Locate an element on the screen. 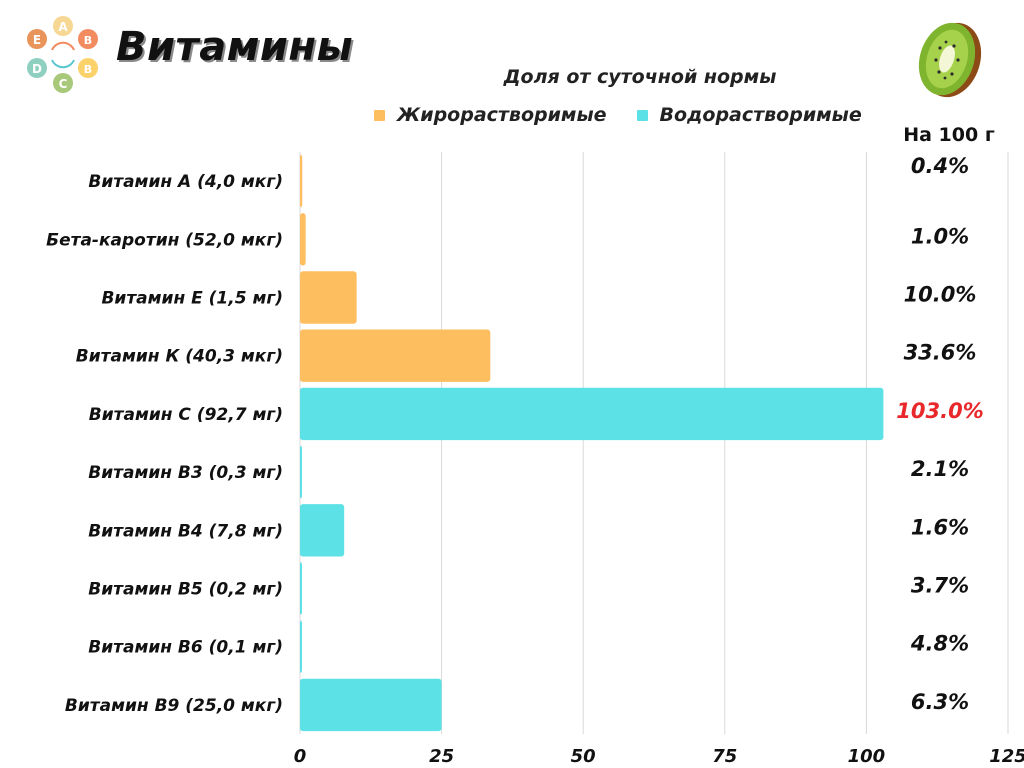 The width and height of the screenshot is (1024, 768). percent-label: 33.6% is located at coordinates (940, 353).